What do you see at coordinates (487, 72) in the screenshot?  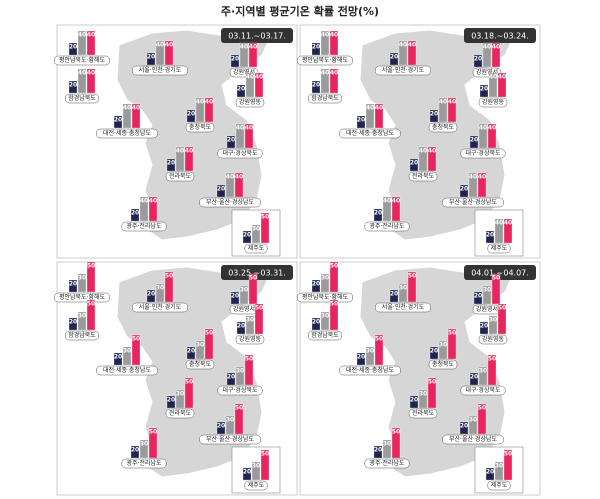 I see `region-label: 강원영서` at bounding box center [487, 72].